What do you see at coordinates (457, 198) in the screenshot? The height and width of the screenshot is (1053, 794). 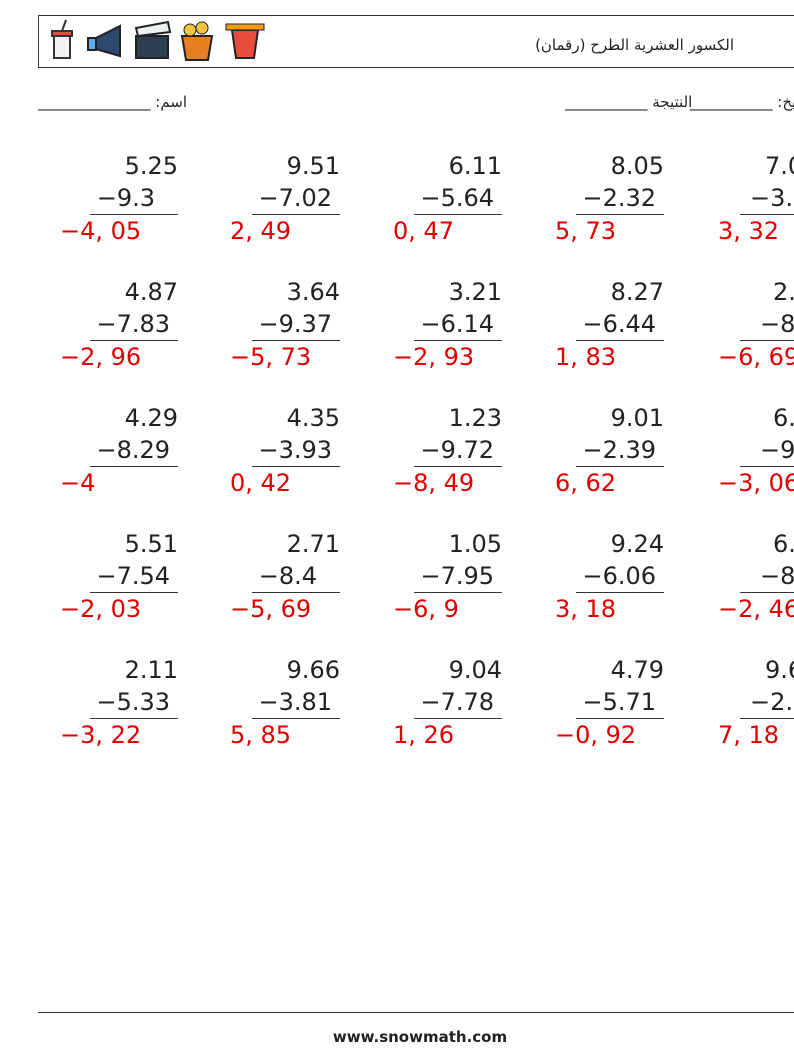 I see `bottom-number: −5.64` at bounding box center [457, 198].